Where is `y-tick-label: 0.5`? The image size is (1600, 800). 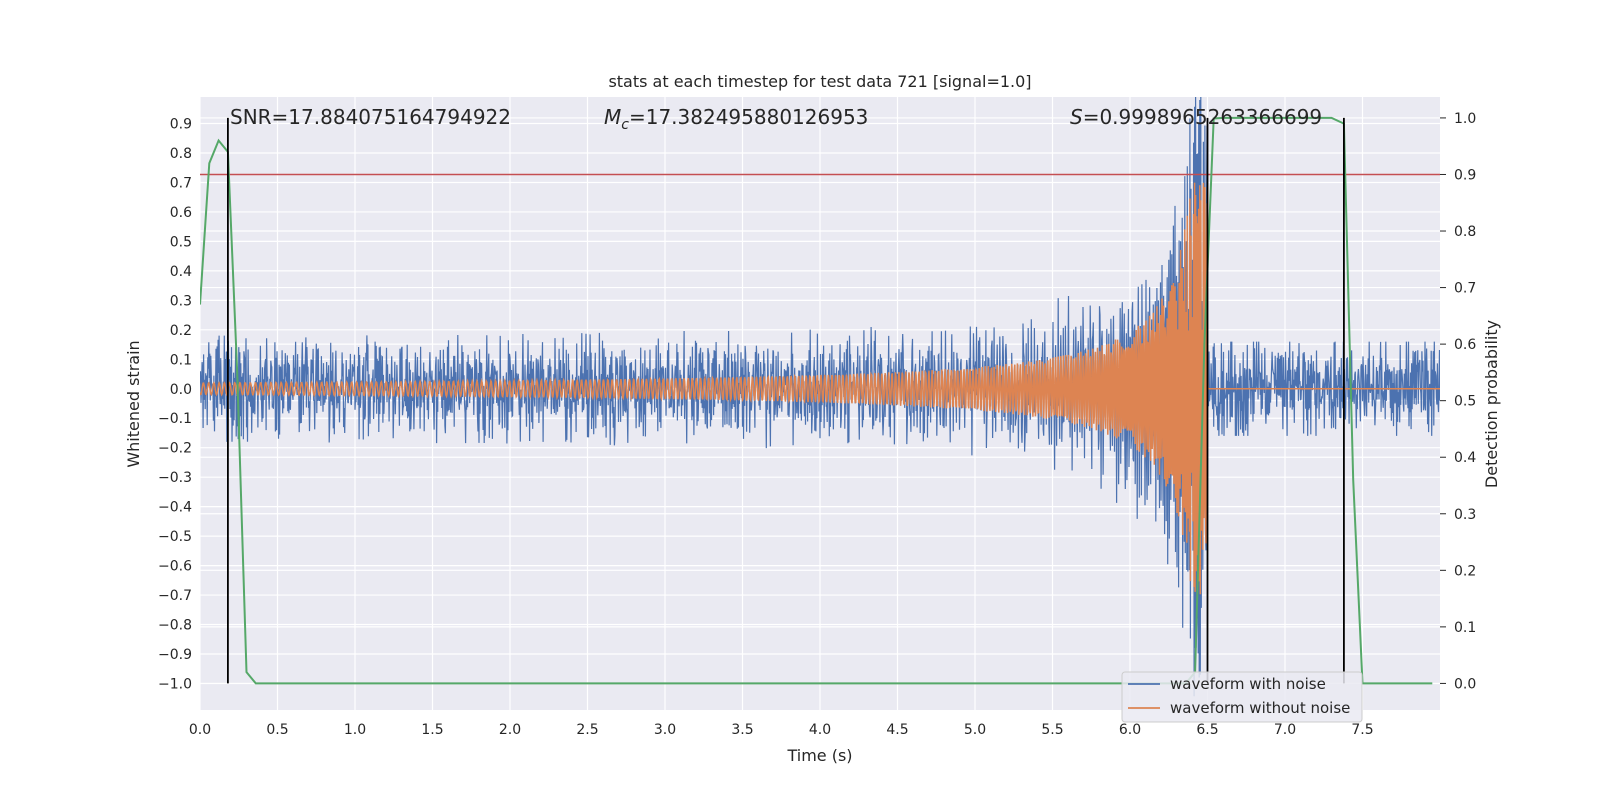
y-tick-label: 0.5 is located at coordinates (181, 242).